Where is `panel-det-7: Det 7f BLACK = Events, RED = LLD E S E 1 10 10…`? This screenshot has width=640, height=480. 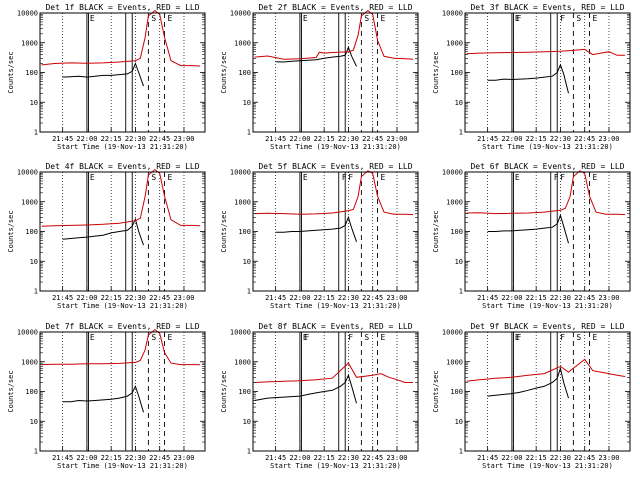 panel-det-7: Det 7f BLACK = Events, RED = LLD E S E 1 10 10… is located at coordinates (106, 396).